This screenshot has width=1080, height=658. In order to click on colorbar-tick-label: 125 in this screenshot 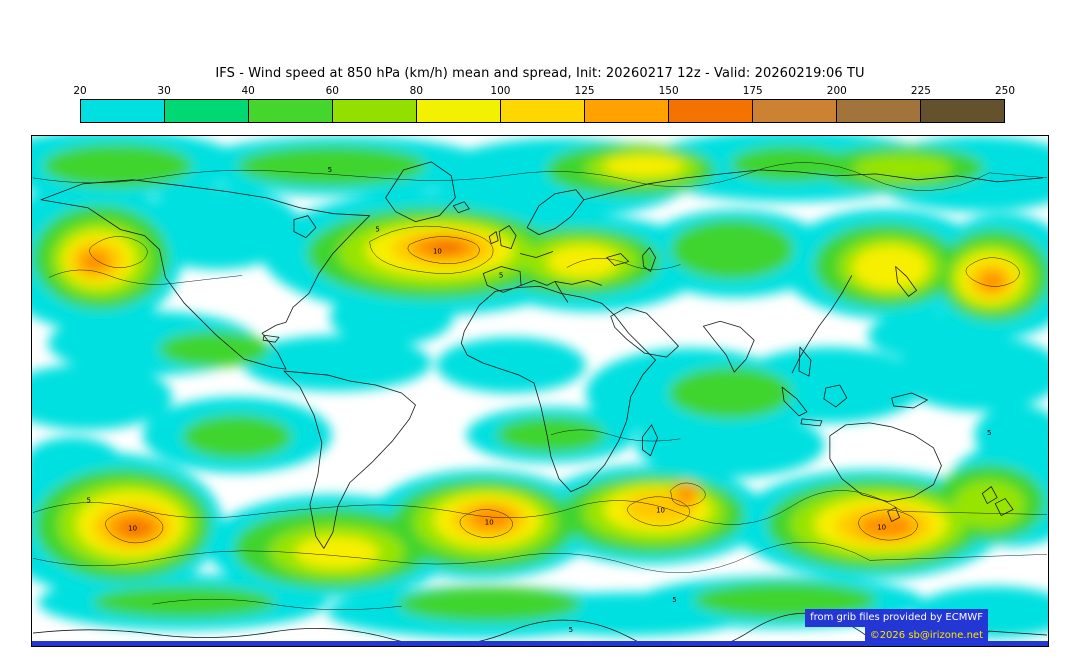, I will do `click(584, 91)`.